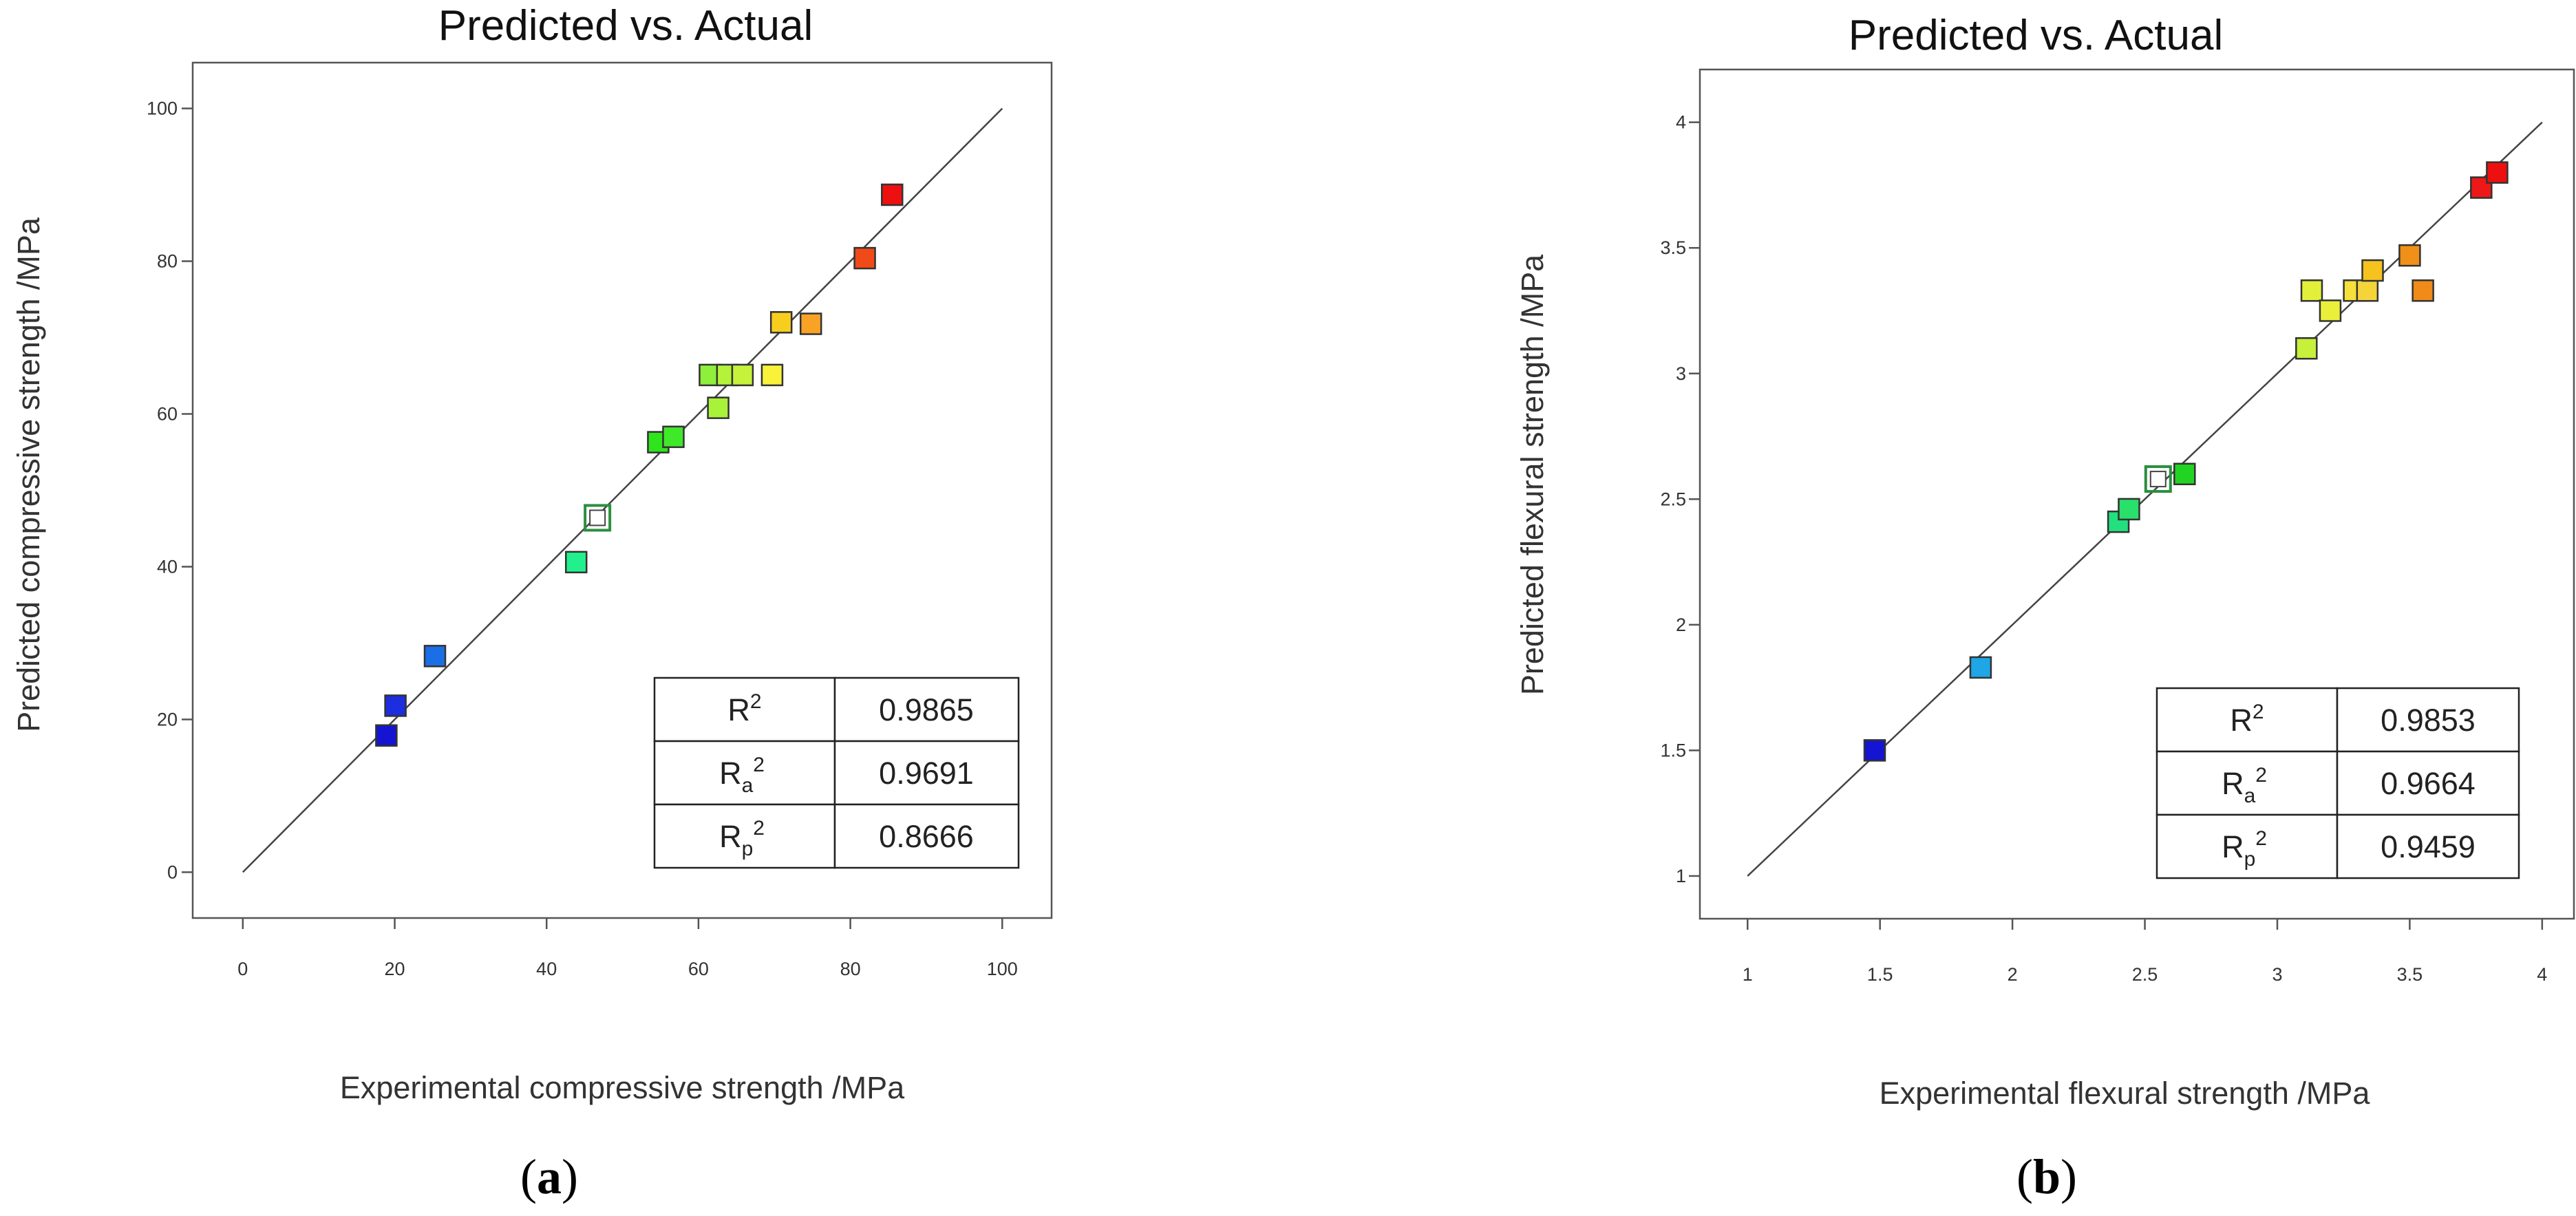 Image resolution: width=2576 pixels, height=1216 pixels. What do you see at coordinates (167, 719) in the screenshot?
I see `chart-a-y-tick-label: 20` at bounding box center [167, 719].